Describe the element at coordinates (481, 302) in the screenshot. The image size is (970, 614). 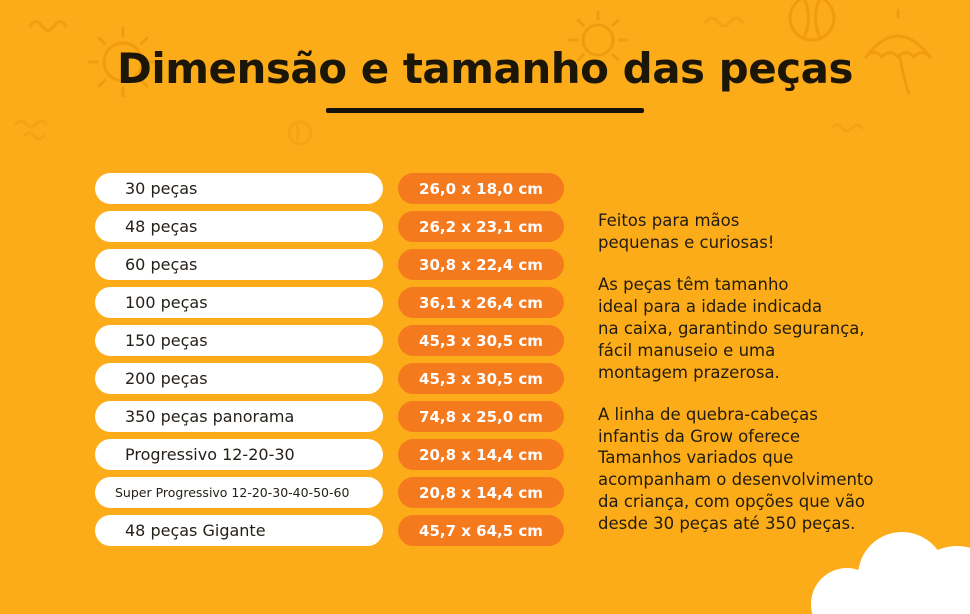
I see `dimension-pill: 36,1 x 26,4 cm` at that location.